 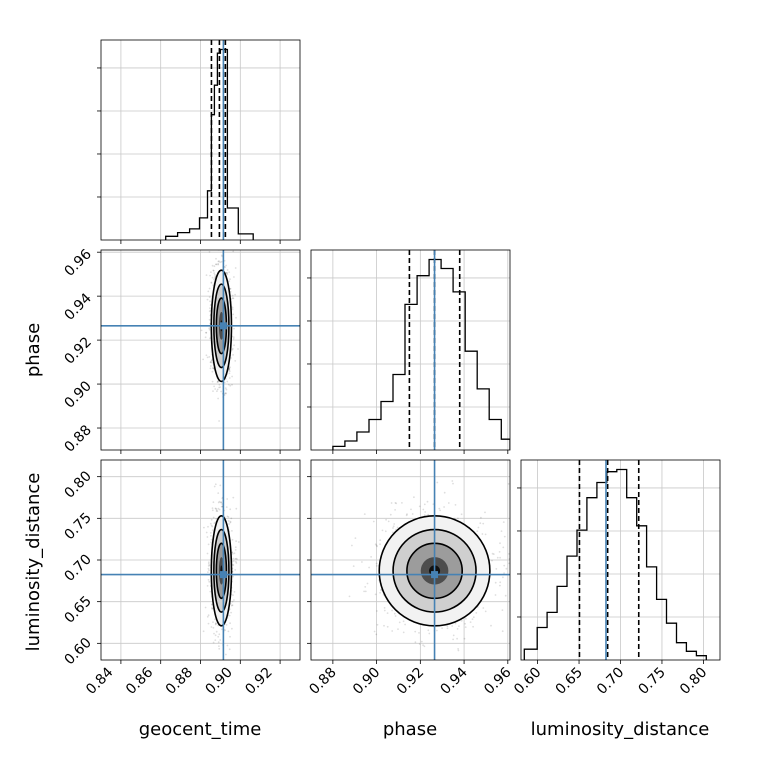 What do you see at coordinates (410, 680) in the screenshot?
I see `x-tick-labels-phase: 0.88 0.90 0.92 0.94 0.96` at bounding box center [410, 680].